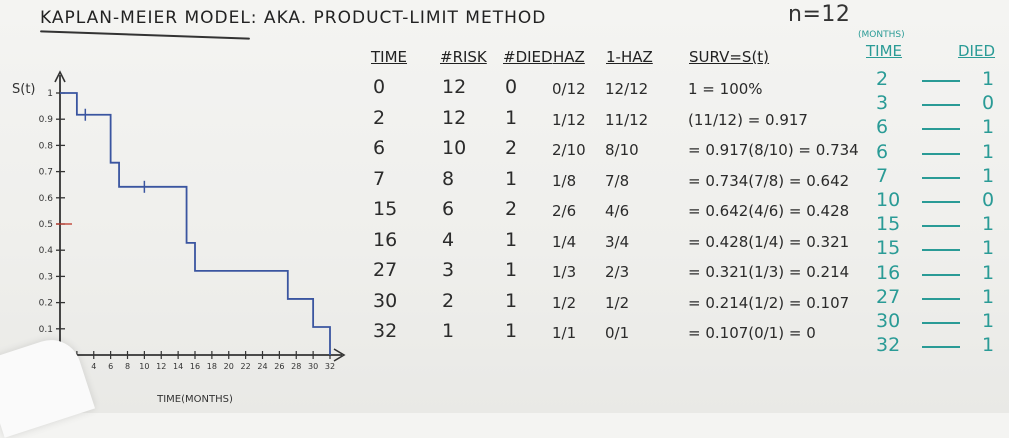  I want to click on table-cell: 12, so click(454, 87).